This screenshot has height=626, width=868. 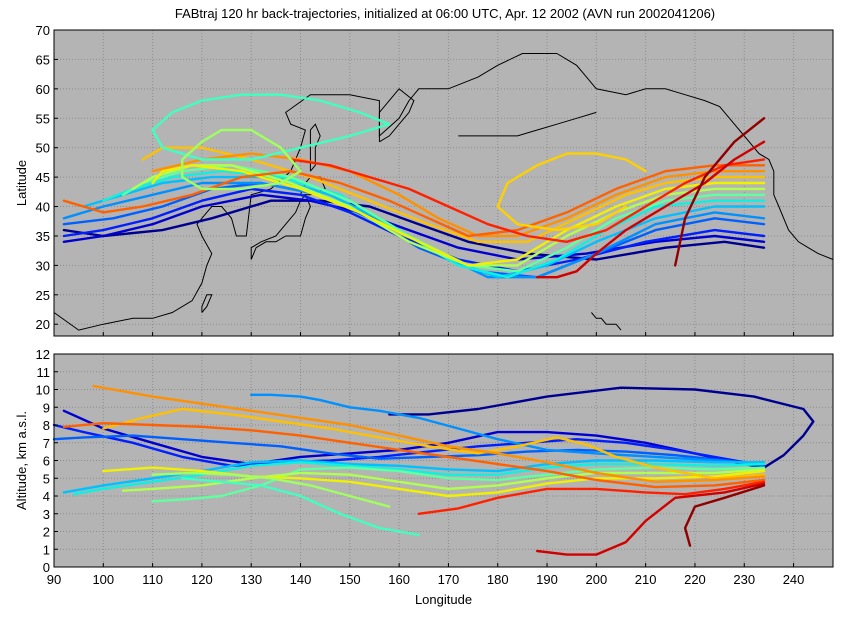 I want to click on y-tick-label: 5, so click(x=46, y=478).